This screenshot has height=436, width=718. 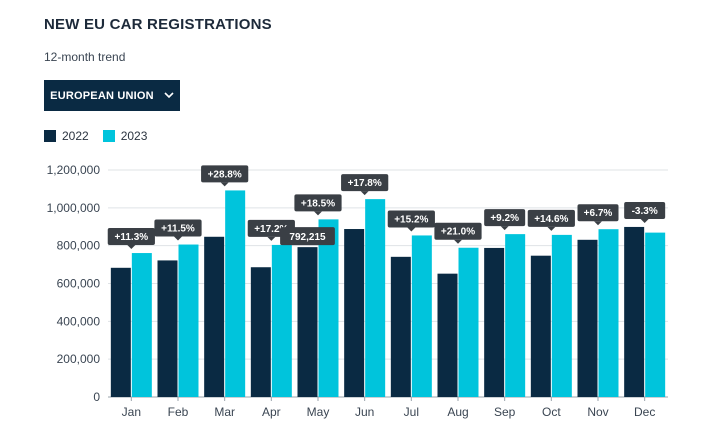 I want to click on bar-2023-dec, so click(x=655, y=314).